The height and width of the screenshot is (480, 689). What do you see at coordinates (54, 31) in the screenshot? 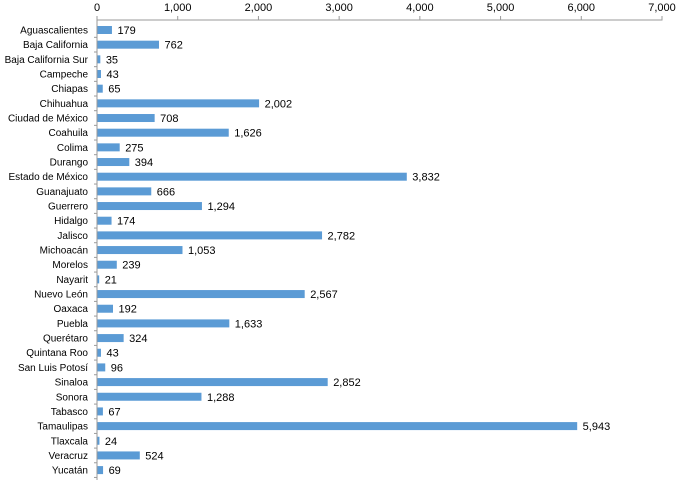
I see `category-label: Aguascalientes` at bounding box center [54, 31].